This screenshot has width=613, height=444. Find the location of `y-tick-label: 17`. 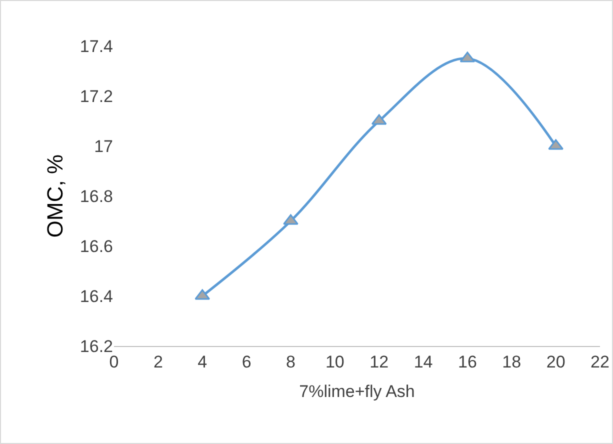

y-tick-label: 17 is located at coordinates (103, 146).